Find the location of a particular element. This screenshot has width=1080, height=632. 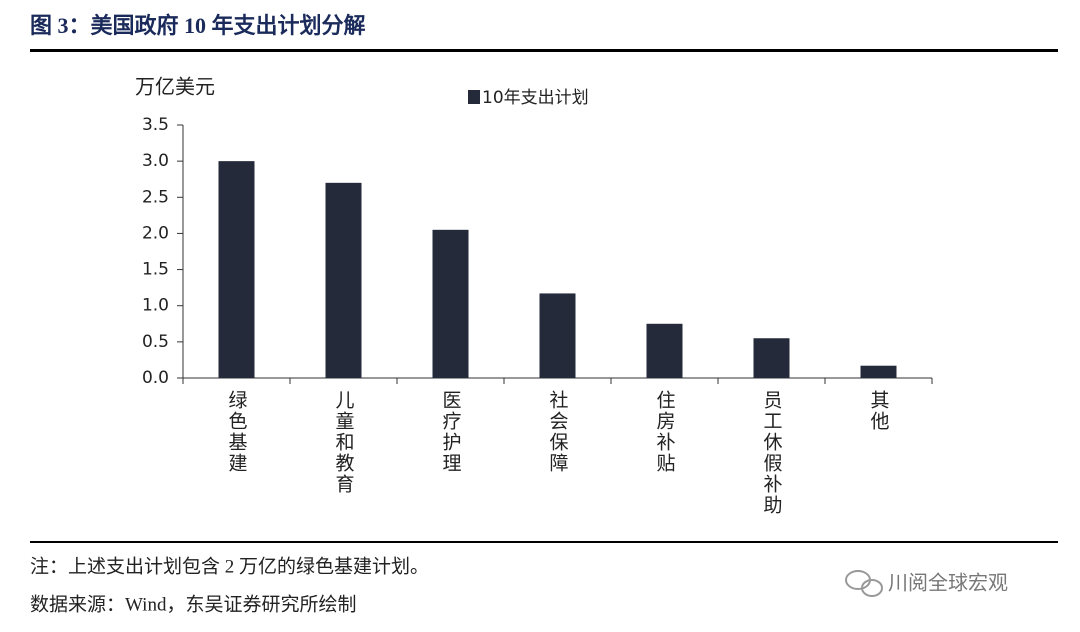

chart-title: 图 3：美国政府 10 年支出计划分解 is located at coordinates (198, 25).